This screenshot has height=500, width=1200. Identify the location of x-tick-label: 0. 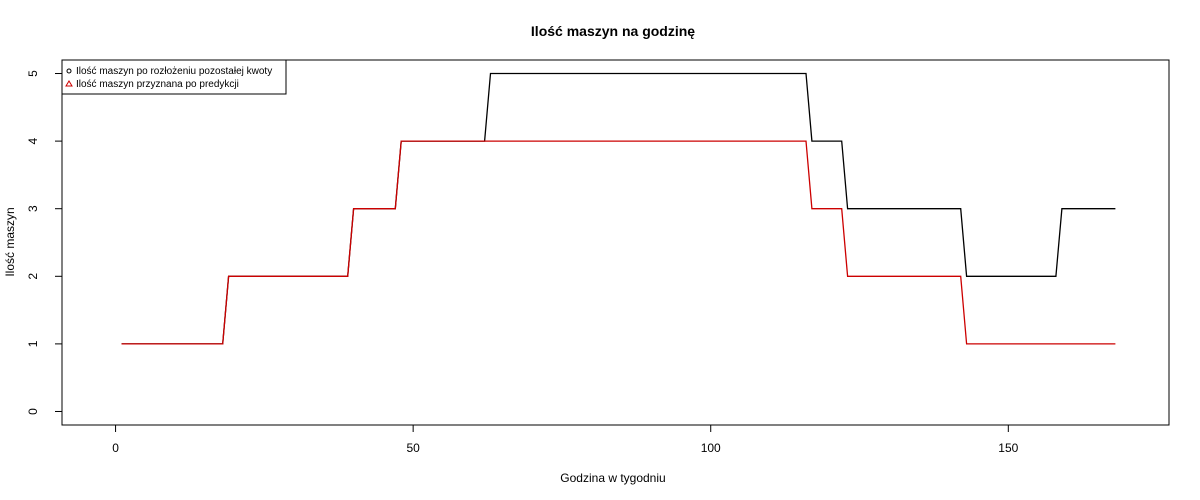
(115, 448).